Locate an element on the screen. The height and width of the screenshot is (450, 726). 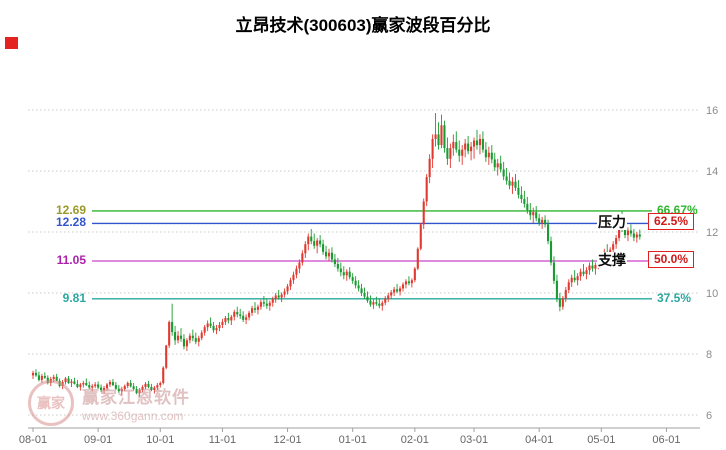
watermark: 赢家 赢家江恩软件 www.360gann.com is located at coordinates (109, 403).